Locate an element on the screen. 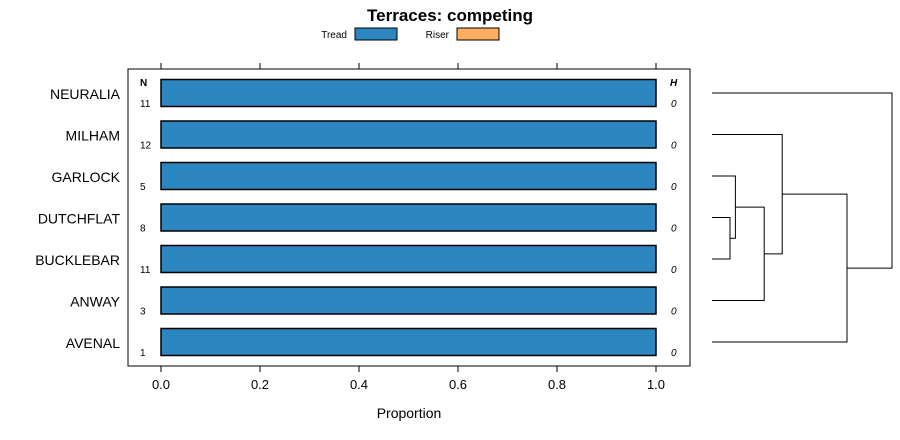 The width and height of the screenshot is (900, 440). bar-tread-anway is located at coordinates (408, 300).